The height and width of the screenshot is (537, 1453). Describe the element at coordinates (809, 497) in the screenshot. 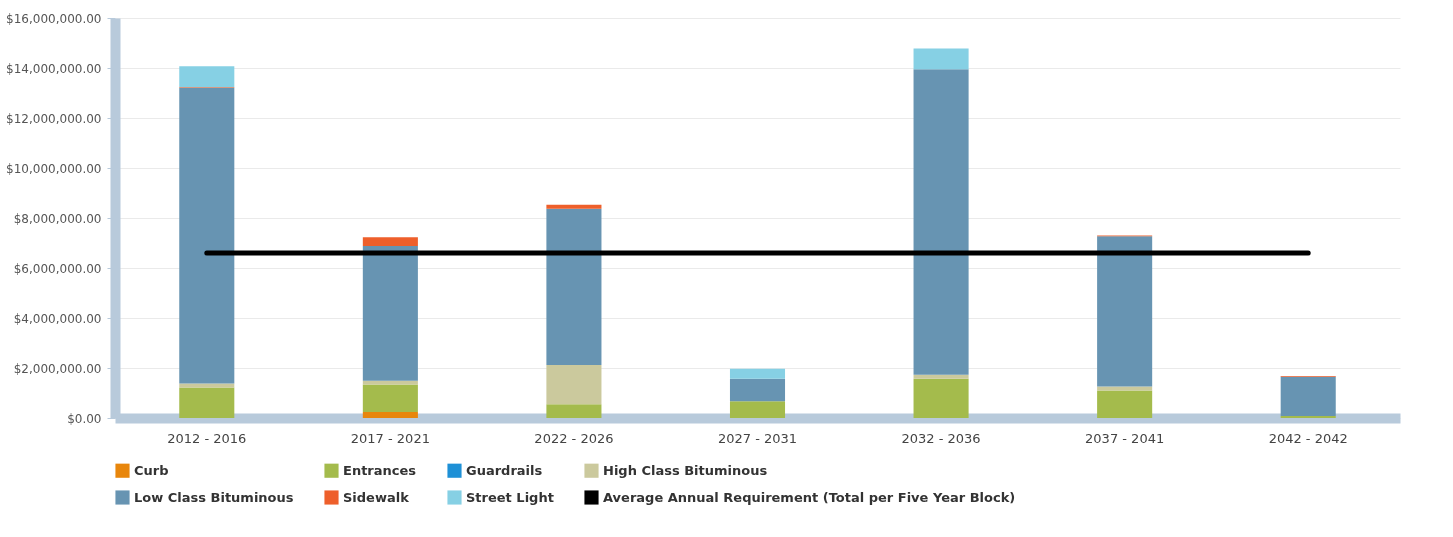

I see `legend-label: Average Annual Requirement (Total per Five Year Block)` at that location.